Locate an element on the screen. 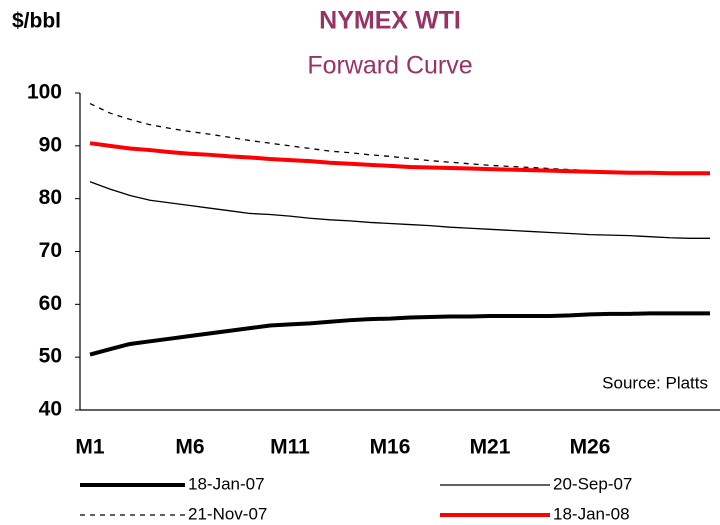  legend-label: 18-Jan-08 is located at coordinates (591, 513).